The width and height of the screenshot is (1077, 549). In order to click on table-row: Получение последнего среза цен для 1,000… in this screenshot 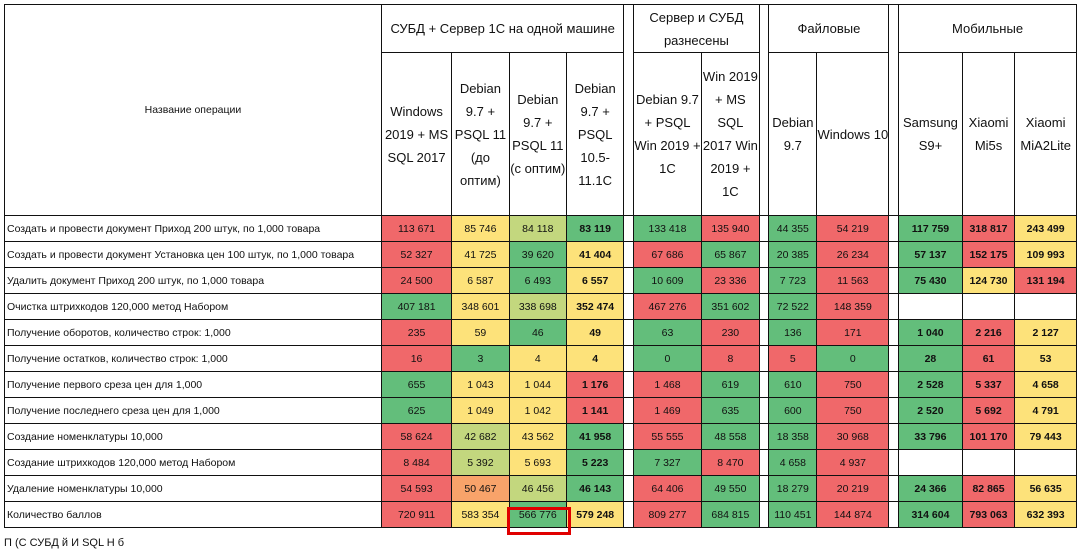, I will do `click(540, 410)`.